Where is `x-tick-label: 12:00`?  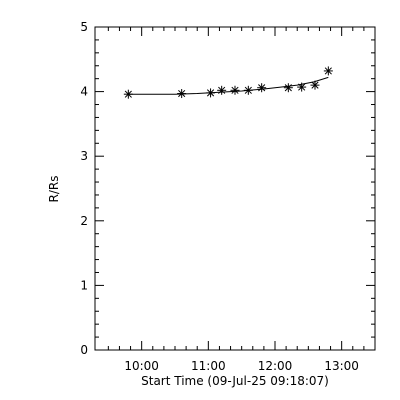 x-tick-label: 12:00 is located at coordinates (275, 366).